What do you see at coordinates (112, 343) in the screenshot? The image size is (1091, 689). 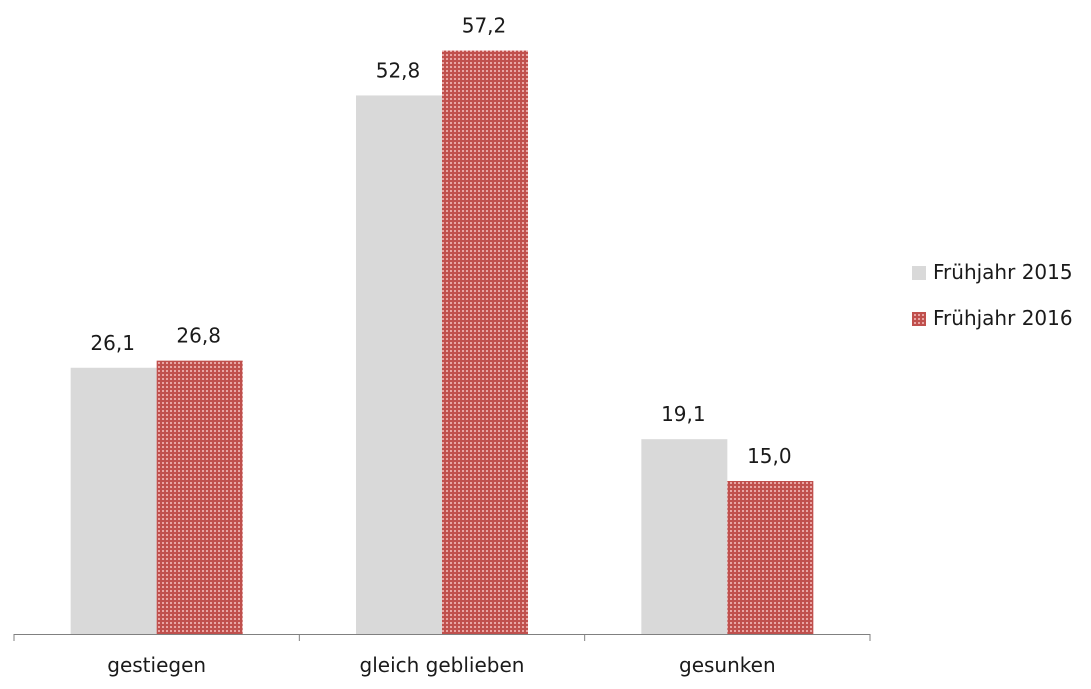 I see `data-label: 26,1` at bounding box center [112, 343].